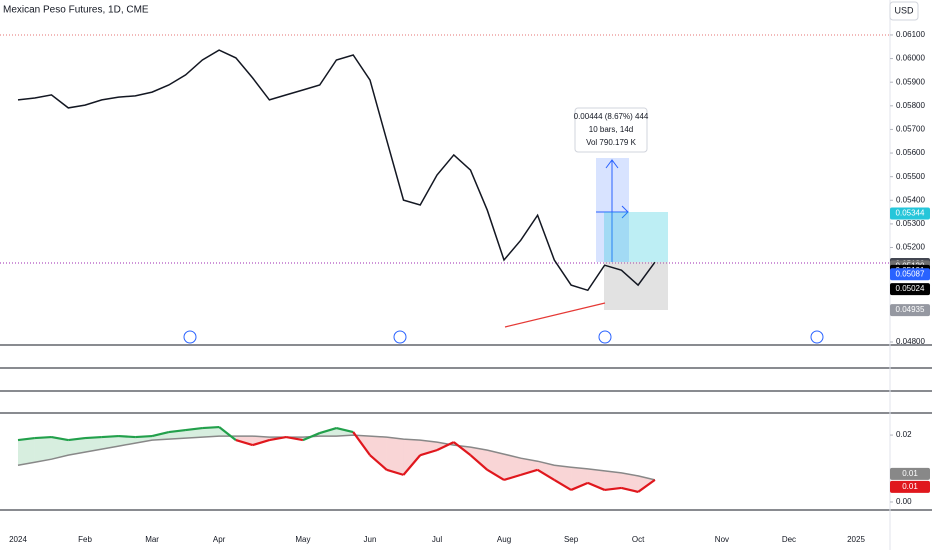 Image resolution: width=932 pixels, height=550 pixels. I want to click on x-tick-label: Mar, so click(152, 539).